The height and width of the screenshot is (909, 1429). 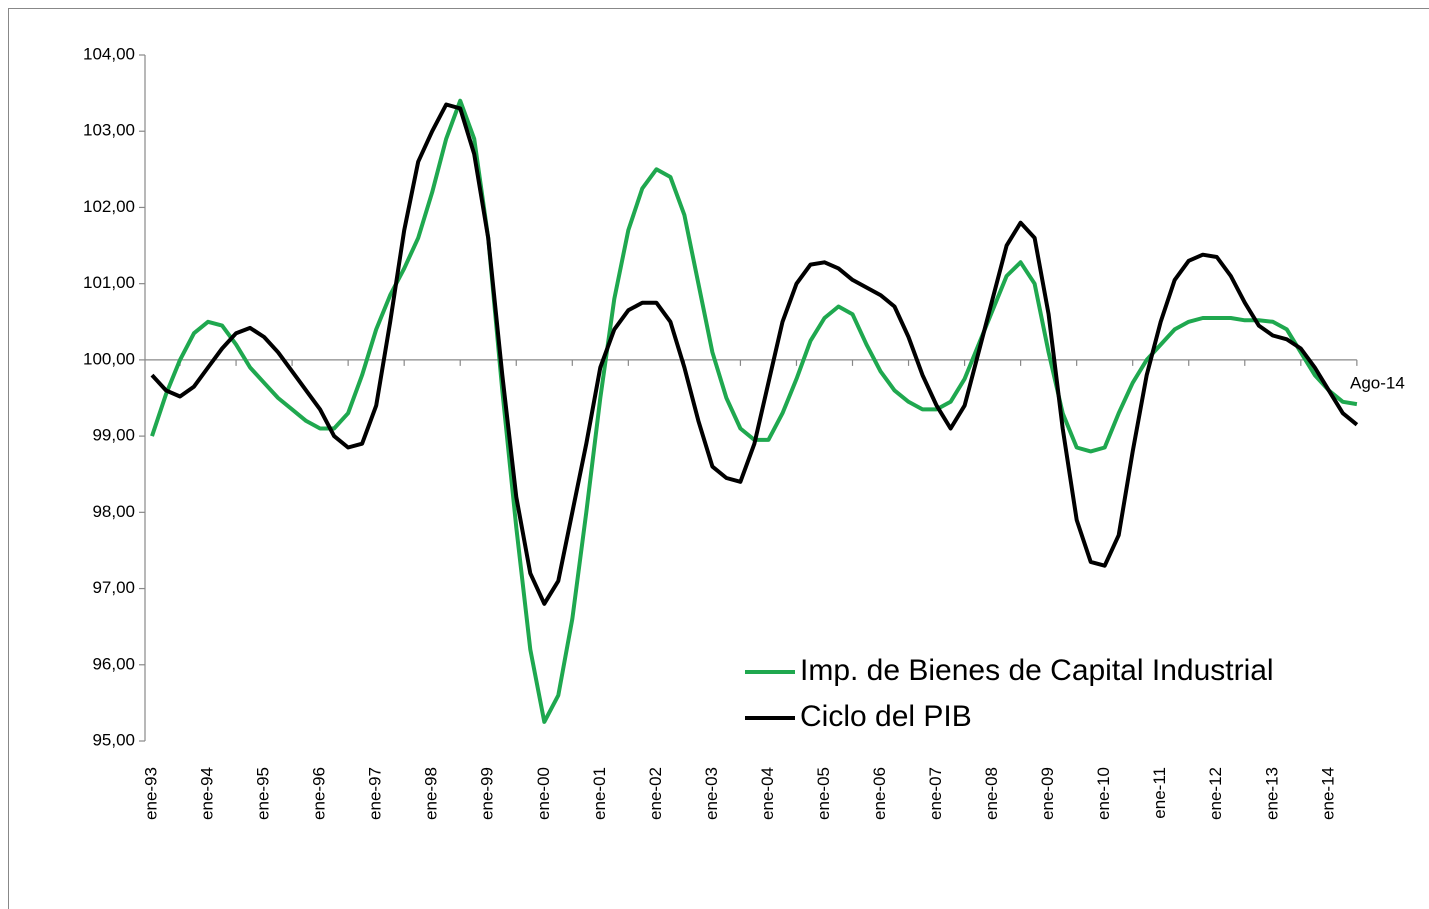 I want to click on y-tick-label: 96,00, so click(x=113, y=663).